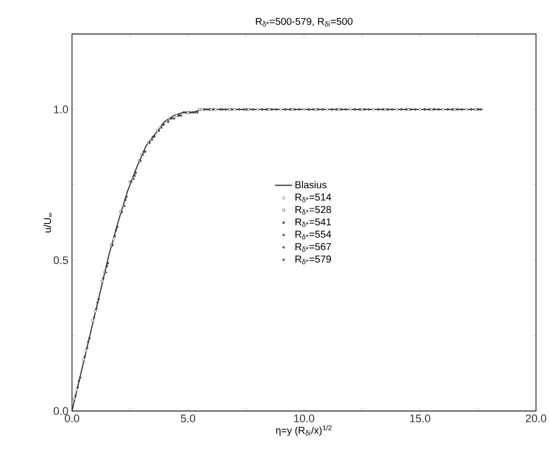 The image size is (549, 458). Describe the element at coordinates (61, 110) in the screenshot. I see `y-tick-label: 1.0` at that location.